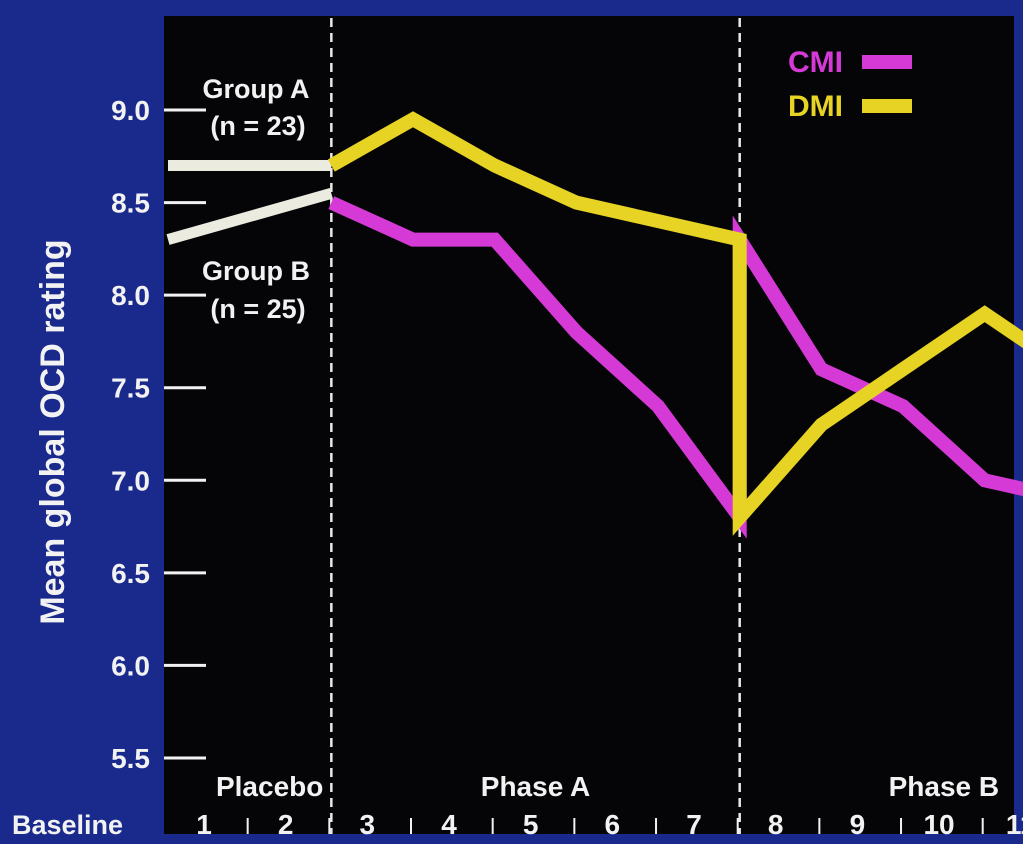 The height and width of the screenshot is (844, 1023). What do you see at coordinates (535, 786) in the screenshot?
I see `phase-label: Phase A` at bounding box center [535, 786].